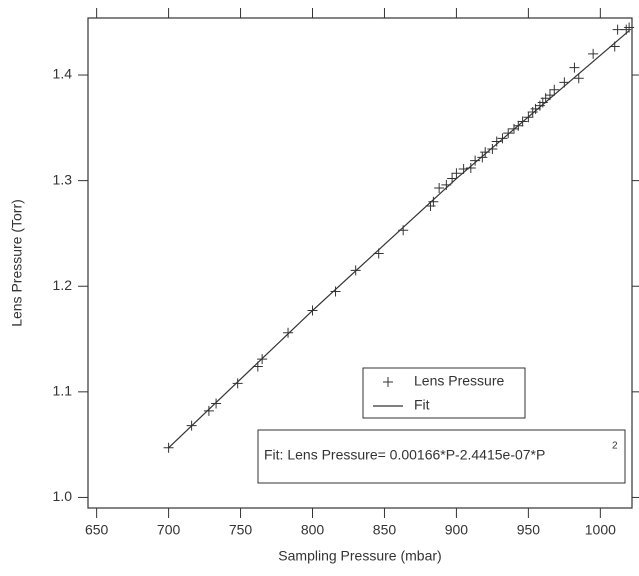  Describe the element at coordinates (63, 179) in the screenshot. I see `y-tick-label: 1.3` at that location.